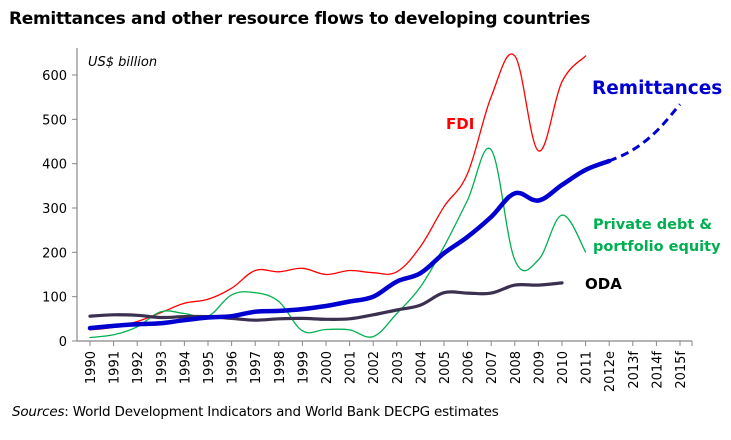 The image size is (731, 440). What do you see at coordinates (38, 412) in the screenshot?
I see `source-prefix: Sources` at bounding box center [38, 412].